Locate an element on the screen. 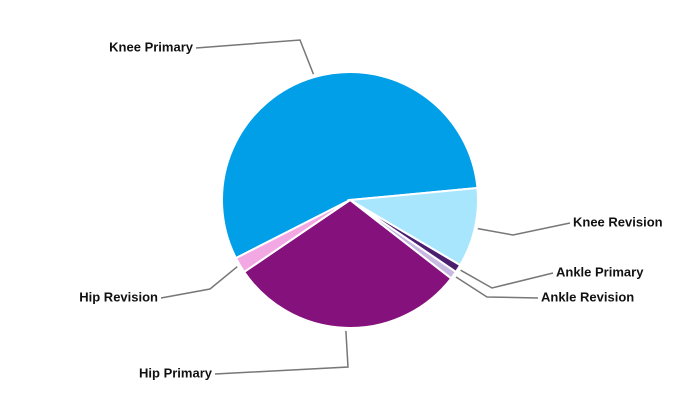 Image resolution: width=700 pixels, height=400 pixels. slice-label: Hip Revision is located at coordinates (118, 296).